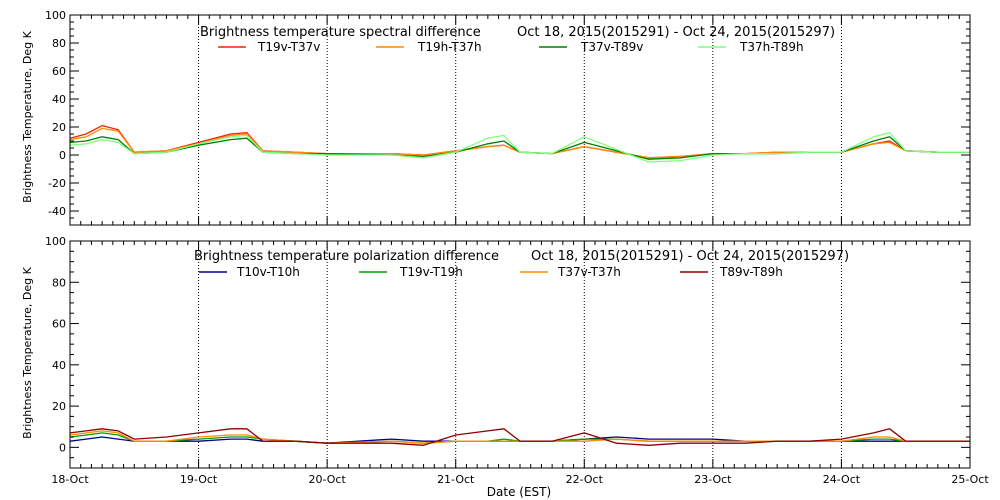 The image size is (1000, 500). Describe the element at coordinates (449, 47) in the screenshot. I see `spectral-legend-label-t19h-t37h: T19h-T37h` at that location.